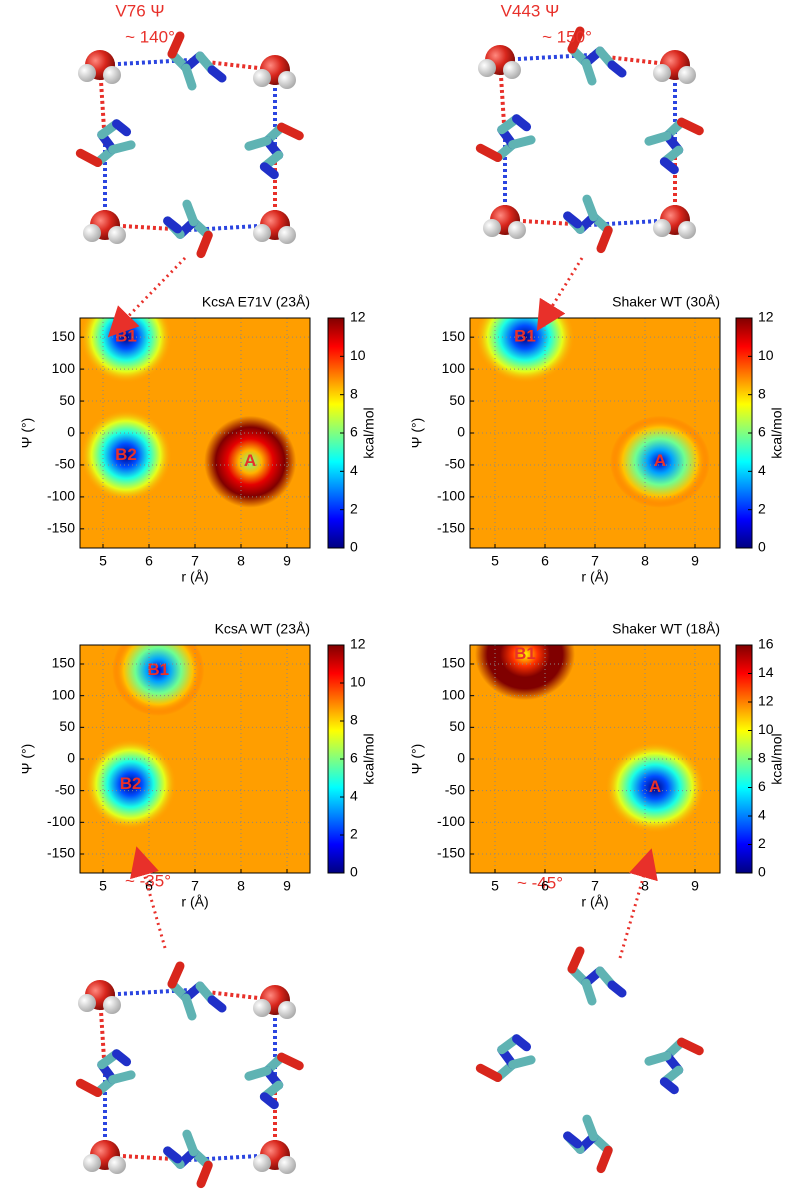 The width and height of the screenshot is (786, 1199). I want to click on plot-frame, so click(195, 759).